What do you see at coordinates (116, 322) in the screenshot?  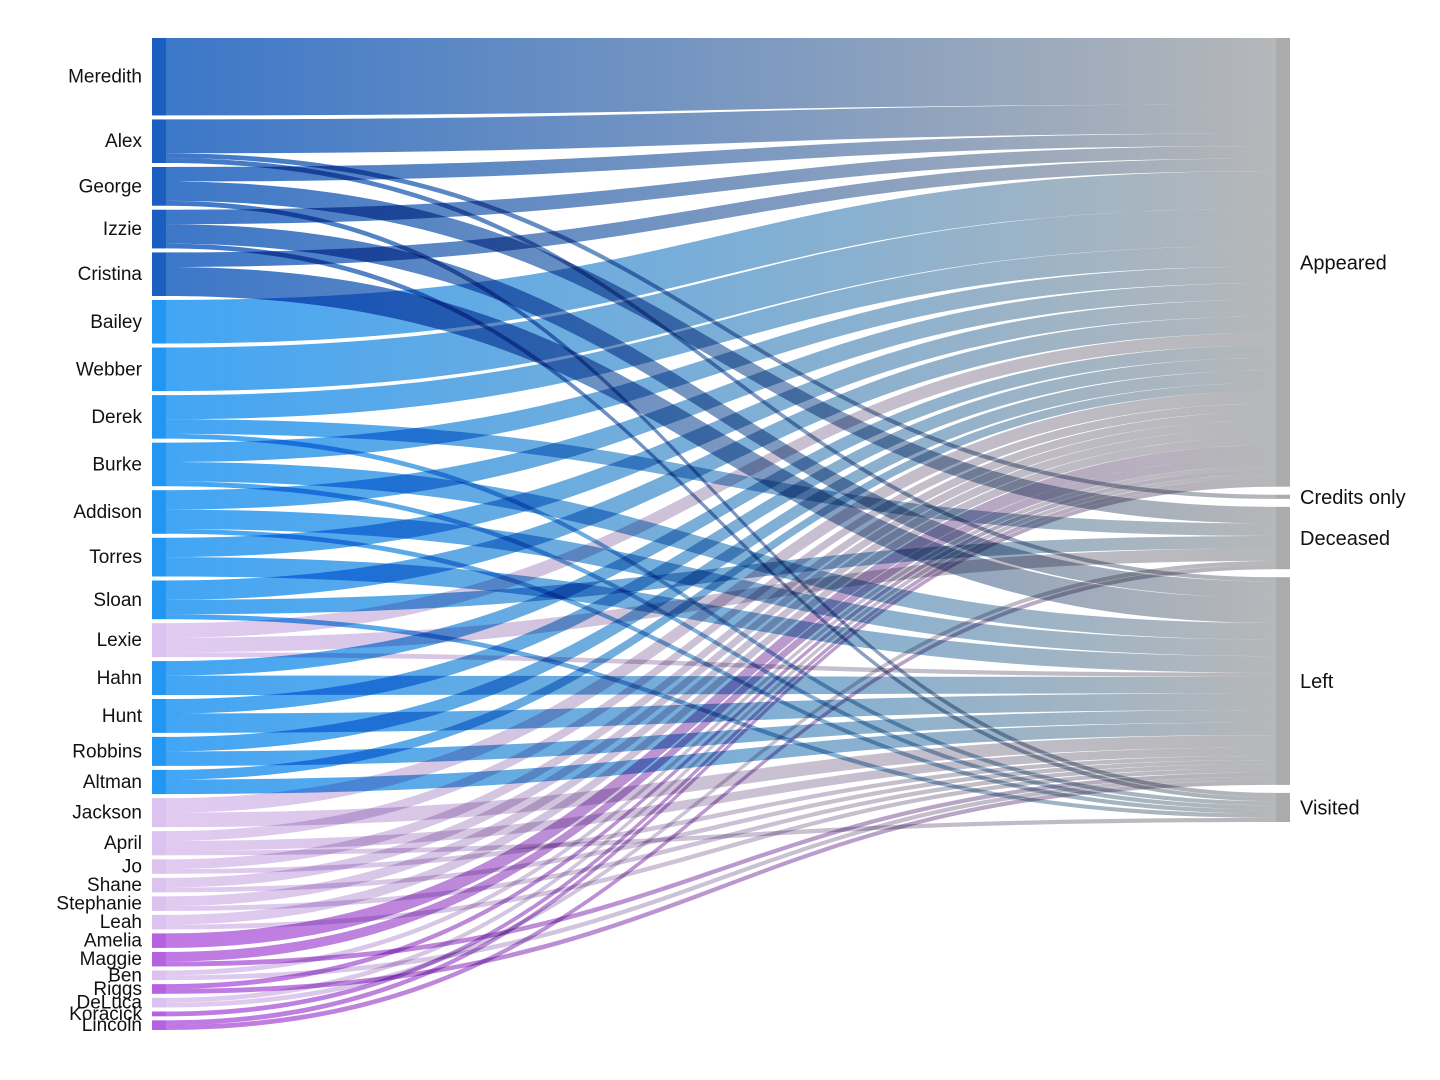 I see `source-label-bailey: Bailey` at bounding box center [116, 322].